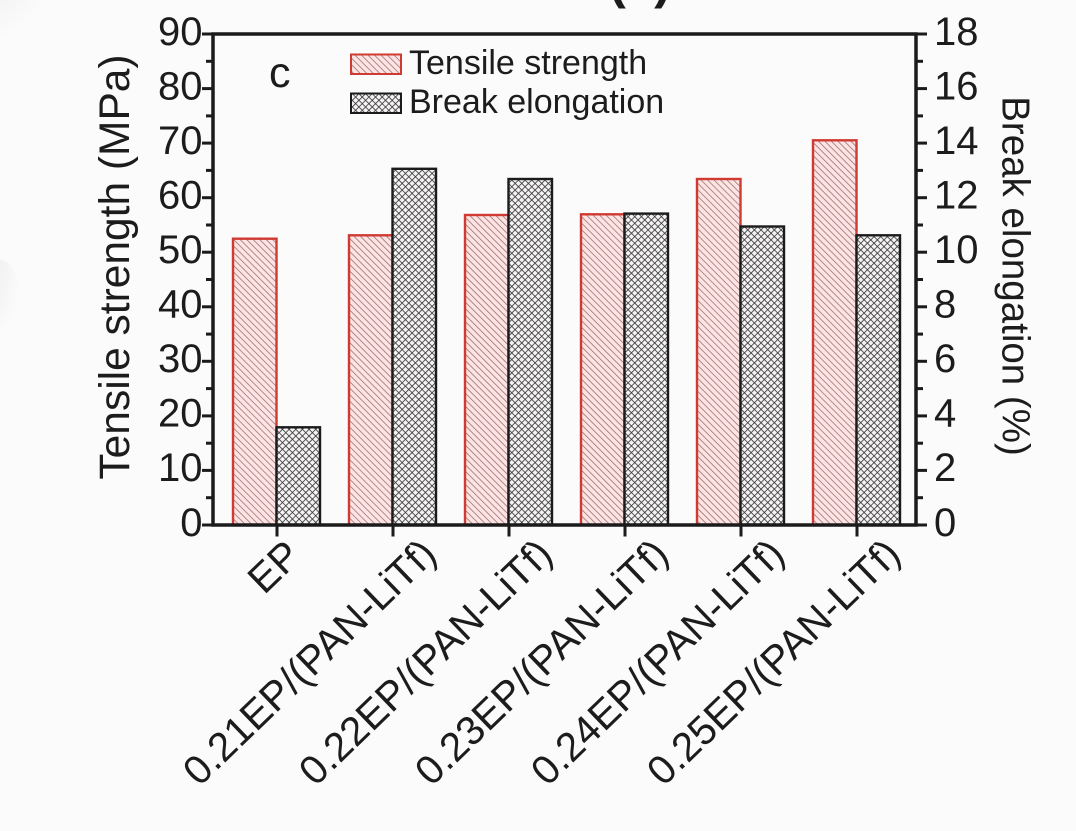 The width and height of the screenshot is (1076, 831). Describe the element at coordinates (180, 414) in the screenshot. I see `svg-text: 20` at that location.